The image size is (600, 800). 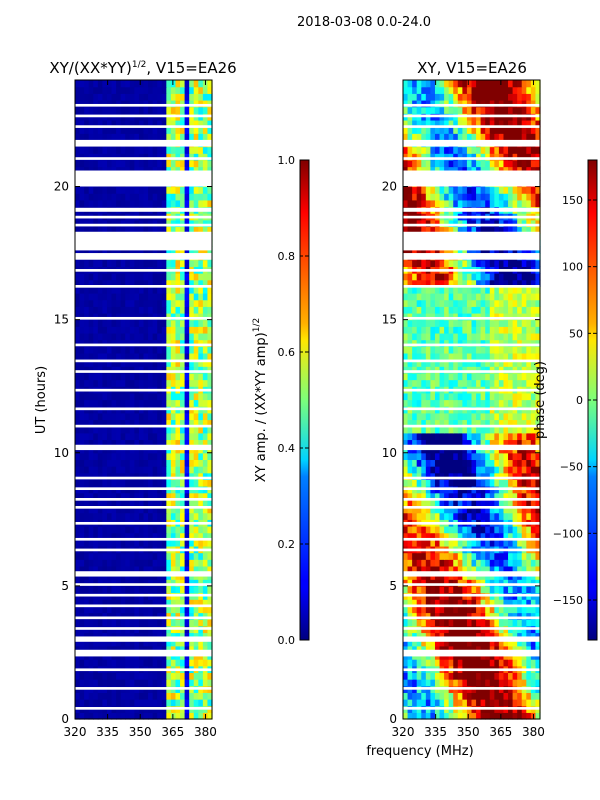 I want to click on amplitude-colorbar-tick-label: 0.8, so click(x=287, y=256).